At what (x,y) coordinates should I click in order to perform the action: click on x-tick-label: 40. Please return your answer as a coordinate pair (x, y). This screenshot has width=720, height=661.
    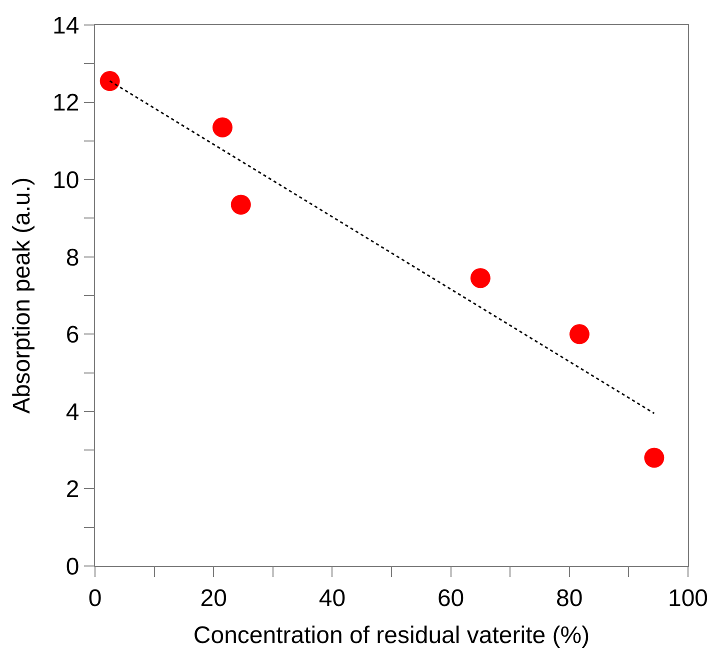
    Looking at the image, I should click on (332, 598).